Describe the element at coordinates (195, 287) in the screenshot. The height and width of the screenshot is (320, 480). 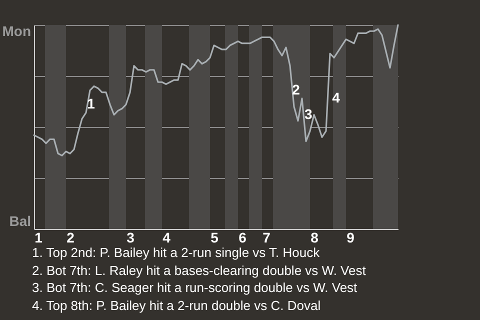
I see `text: 3. Bot 7th: C. Seager hit a run-scoring double vs W. Vest` at that location.